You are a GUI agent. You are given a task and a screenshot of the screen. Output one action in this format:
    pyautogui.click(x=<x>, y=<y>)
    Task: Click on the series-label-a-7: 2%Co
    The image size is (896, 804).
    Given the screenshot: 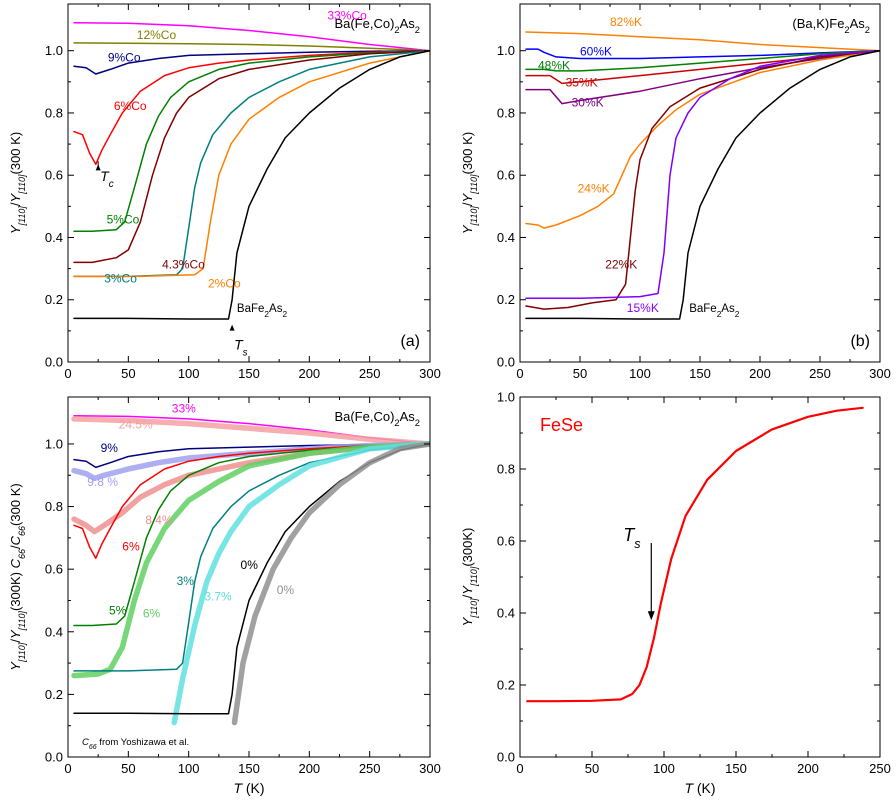 What is the action you would take?
    pyautogui.click(x=224, y=283)
    